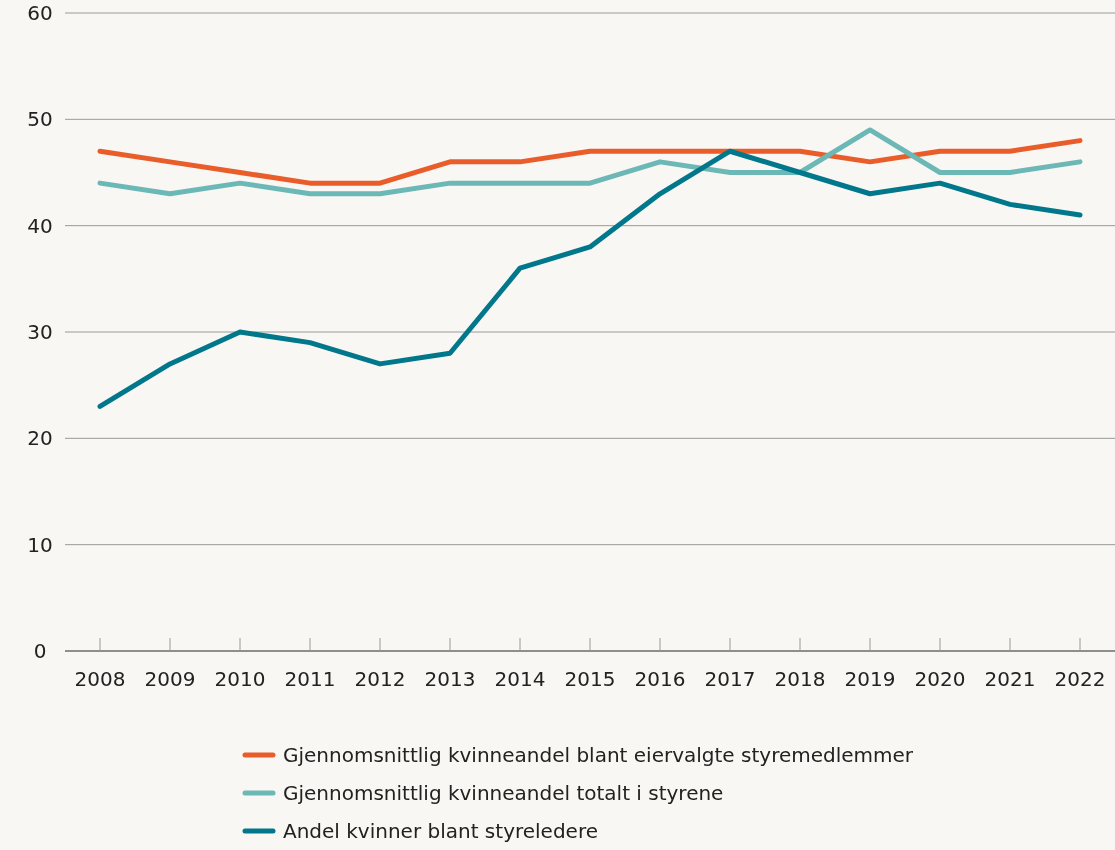  I want to click on x-tick-label: 2020, so click(940, 679).